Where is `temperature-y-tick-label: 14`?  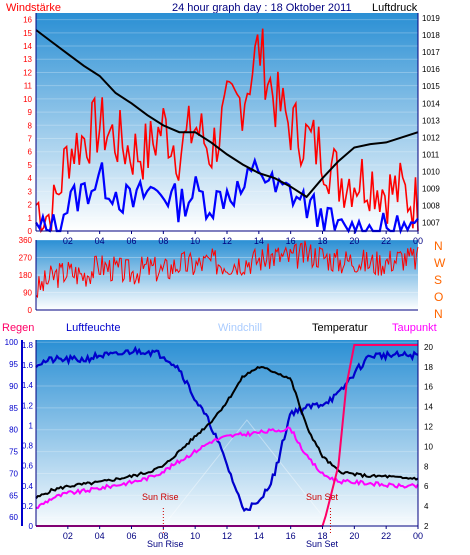
temperature-y-tick-label: 14 is located at coordinates (428, 407).